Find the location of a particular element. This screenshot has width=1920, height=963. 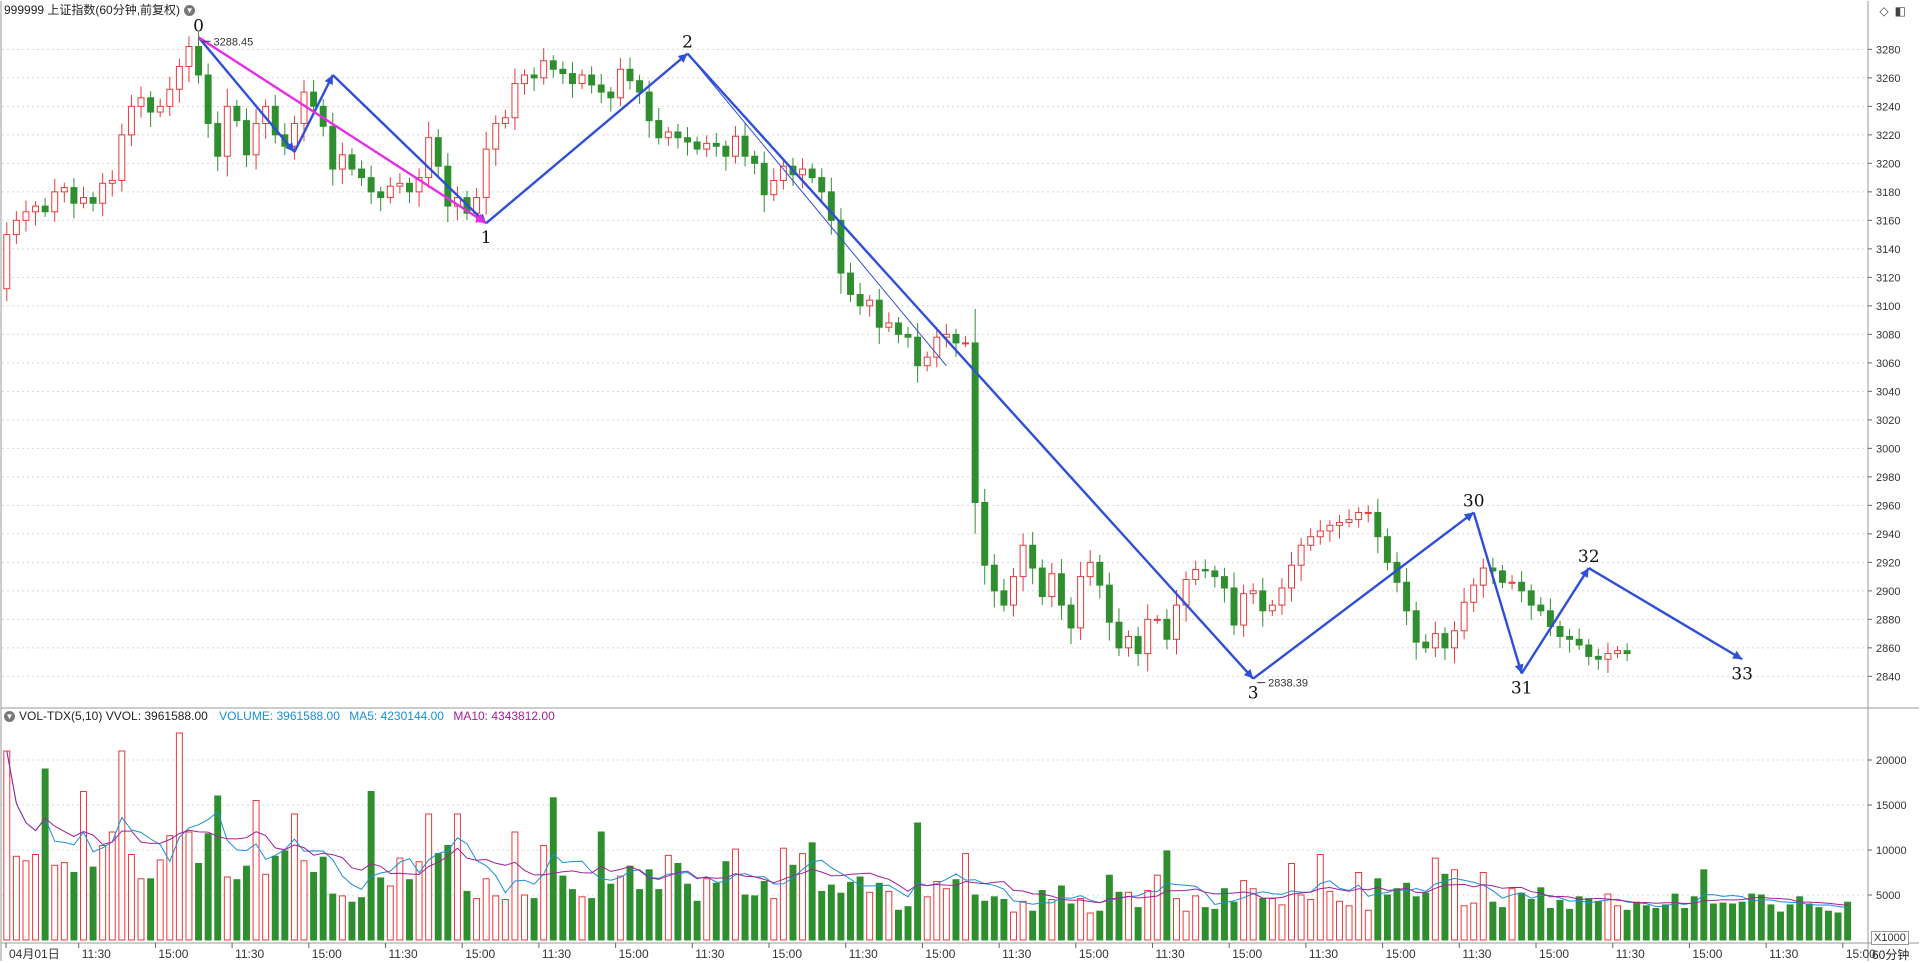

price-tick-label: 3240 is located at coordinates (1888, 107).